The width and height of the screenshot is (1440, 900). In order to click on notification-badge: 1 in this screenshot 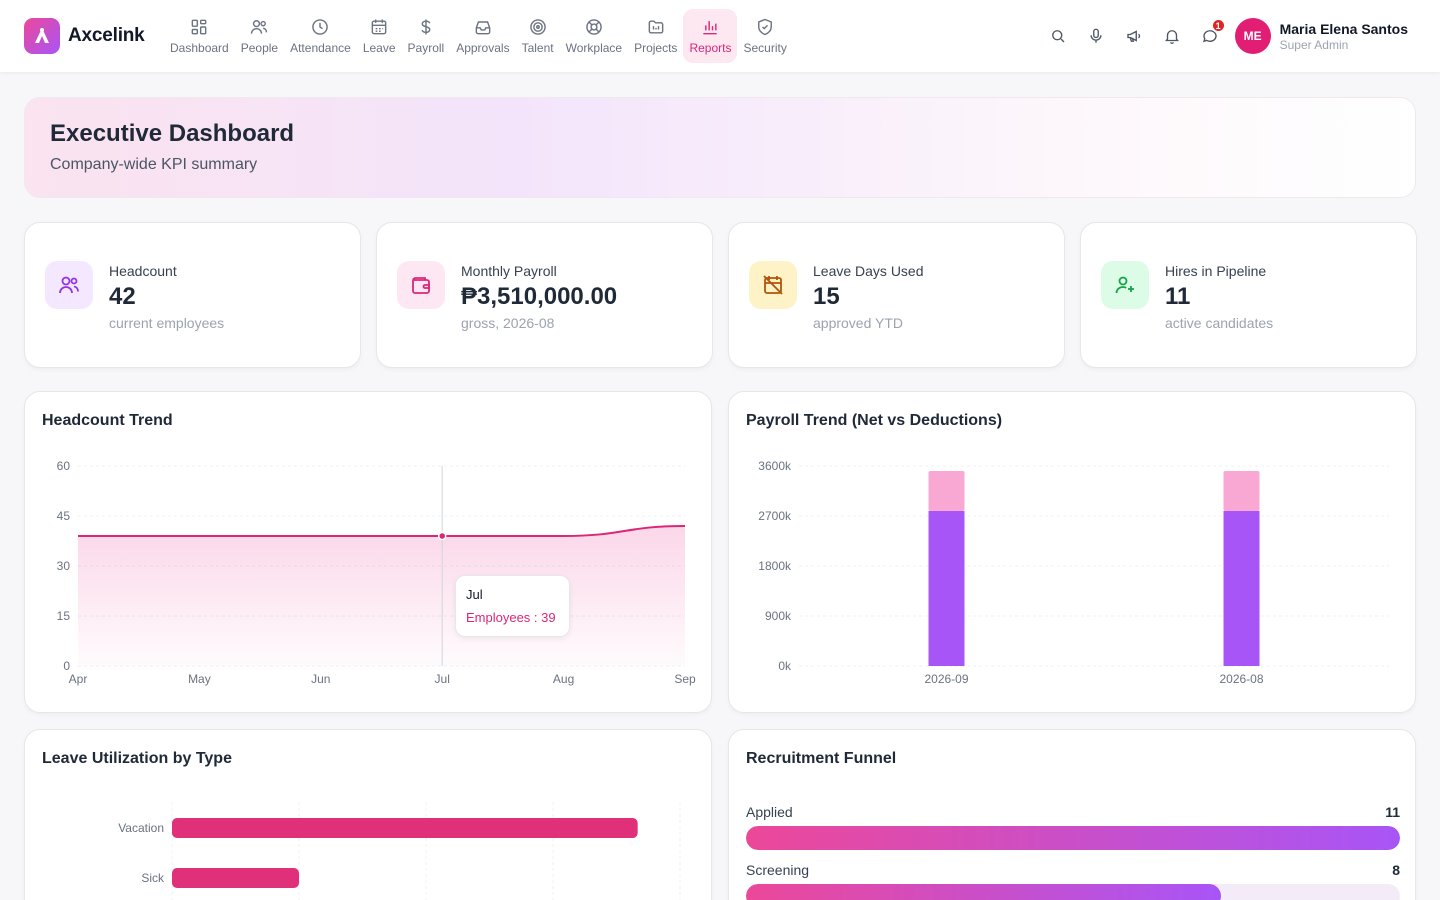, I will do `click(1218, 25)`.